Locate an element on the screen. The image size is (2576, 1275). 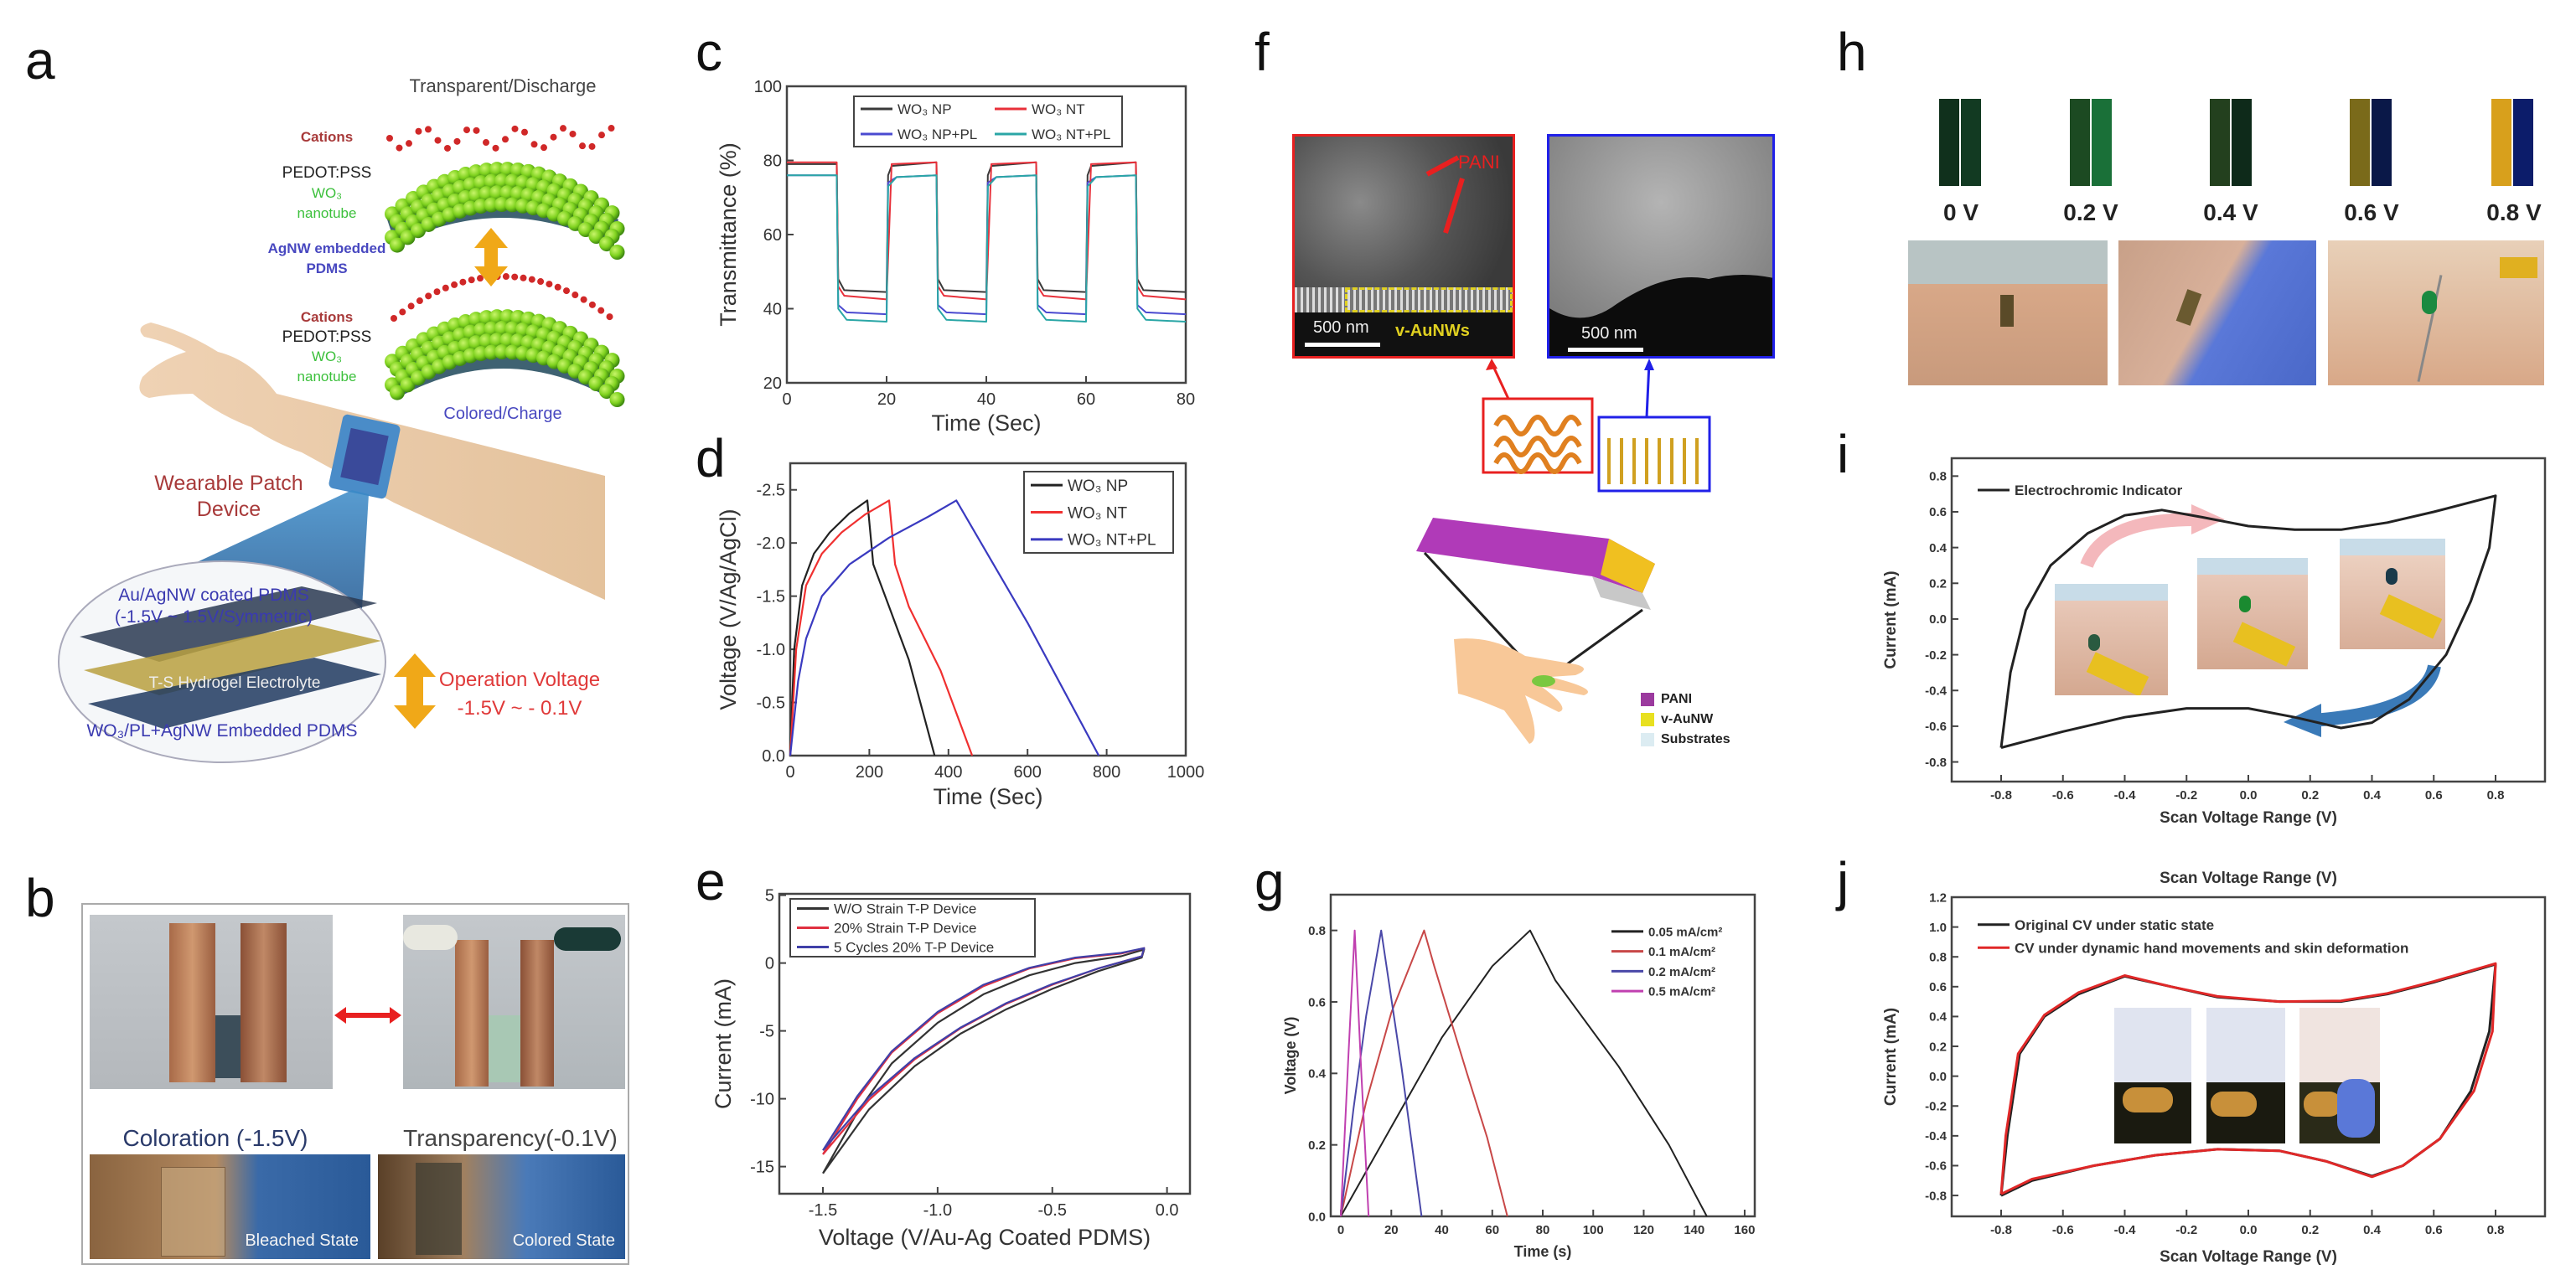
y-tick-label: 0 is located at coordinates (769, 964).